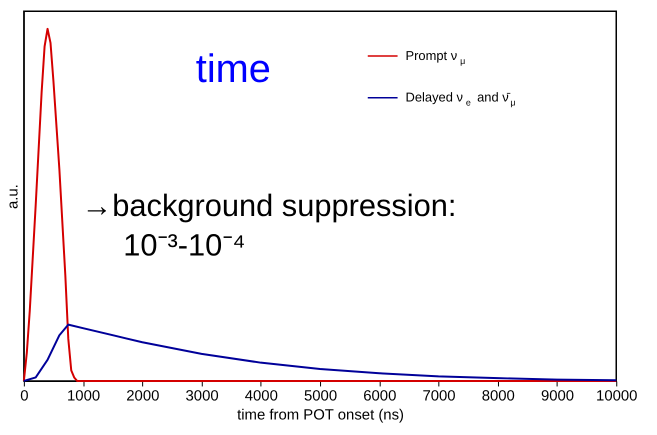 The width and height of the screenshot is (657, 435). What do you see at coordinates (202, 396) in the screenshot?
I see `x-tick-label: 3000` at bounding box center [202, 396].